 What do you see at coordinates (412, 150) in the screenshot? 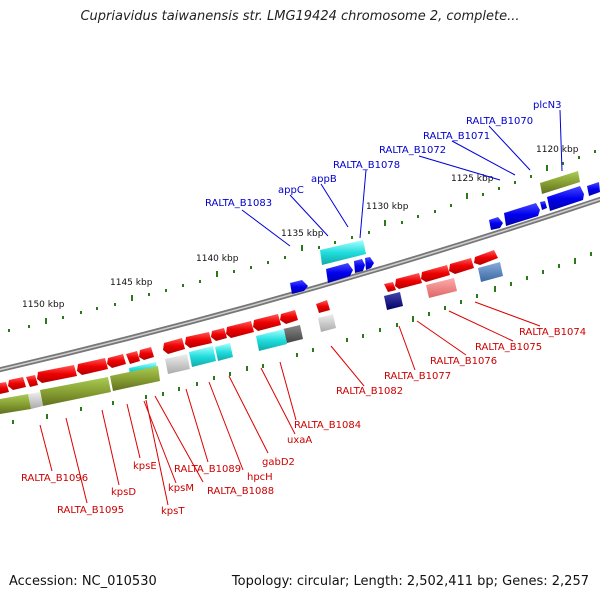
I see `gene-label: RALTA_B1072` at bounding box center [412, 150].